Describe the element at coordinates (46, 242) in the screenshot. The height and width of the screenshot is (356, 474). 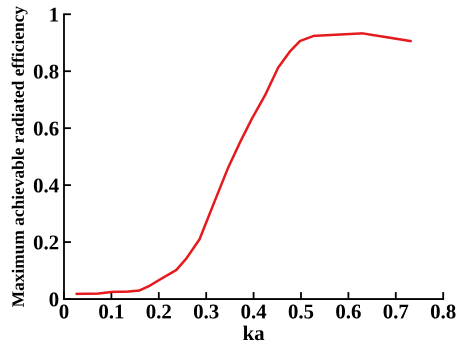
I see `y-tick-label: 0.2` at that location.